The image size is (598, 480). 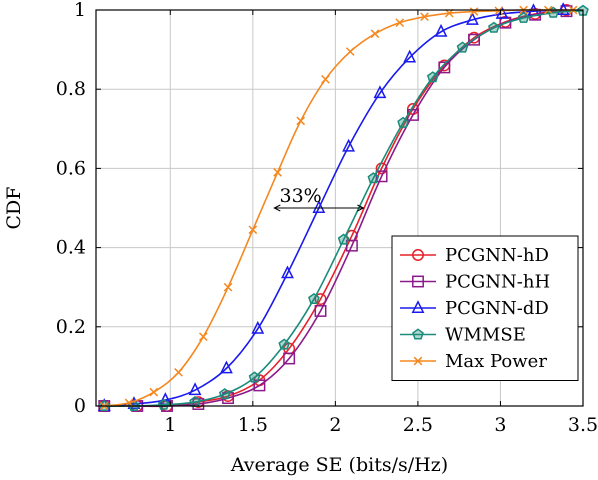 I want to click on legend-label: PCGNN-dD, so click(x=497, y=308).